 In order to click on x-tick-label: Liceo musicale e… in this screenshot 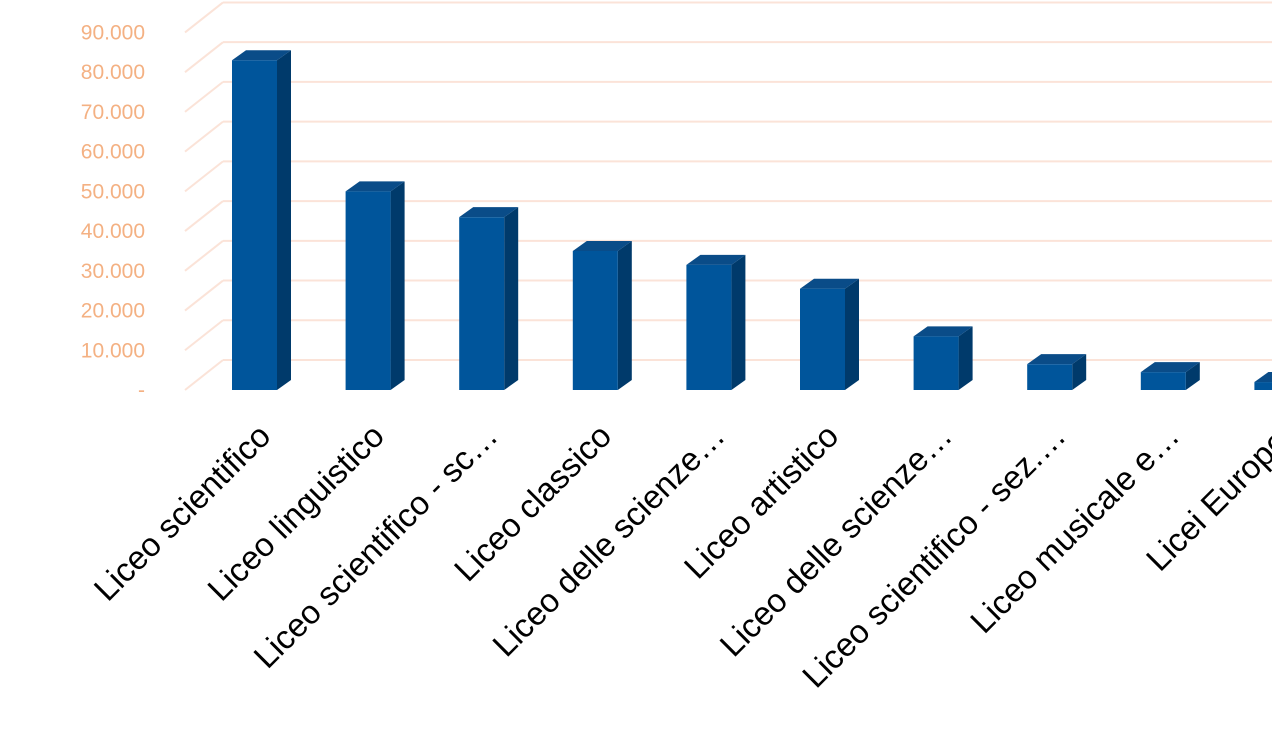, I will do `click(1074, 528)`.